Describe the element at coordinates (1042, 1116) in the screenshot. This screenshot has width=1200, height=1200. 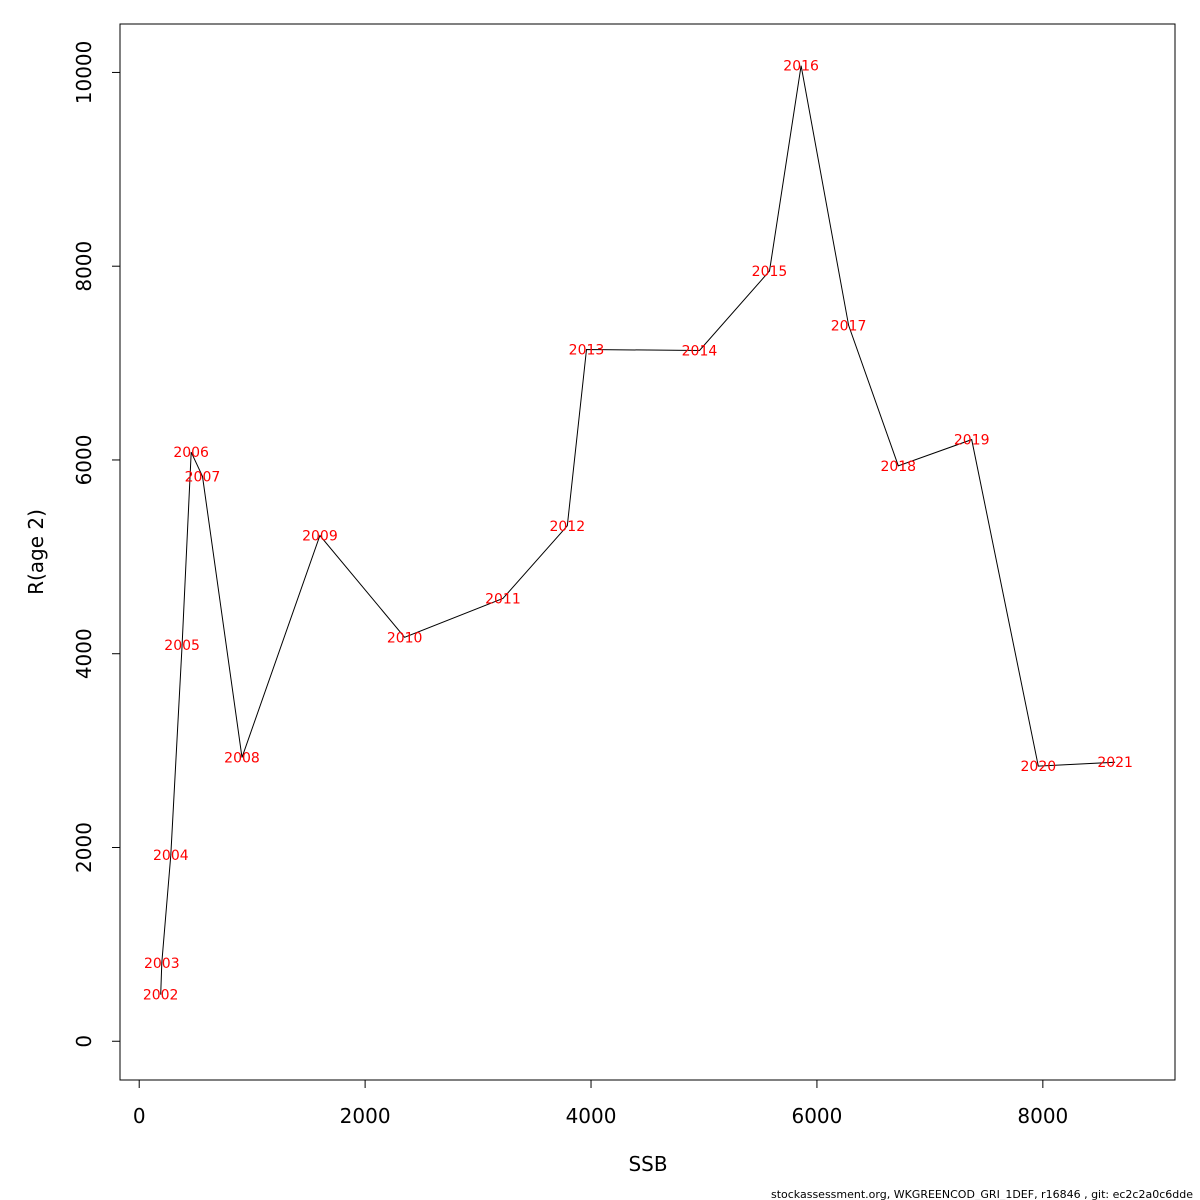
I see `x-tick-label: 8000` at that location.